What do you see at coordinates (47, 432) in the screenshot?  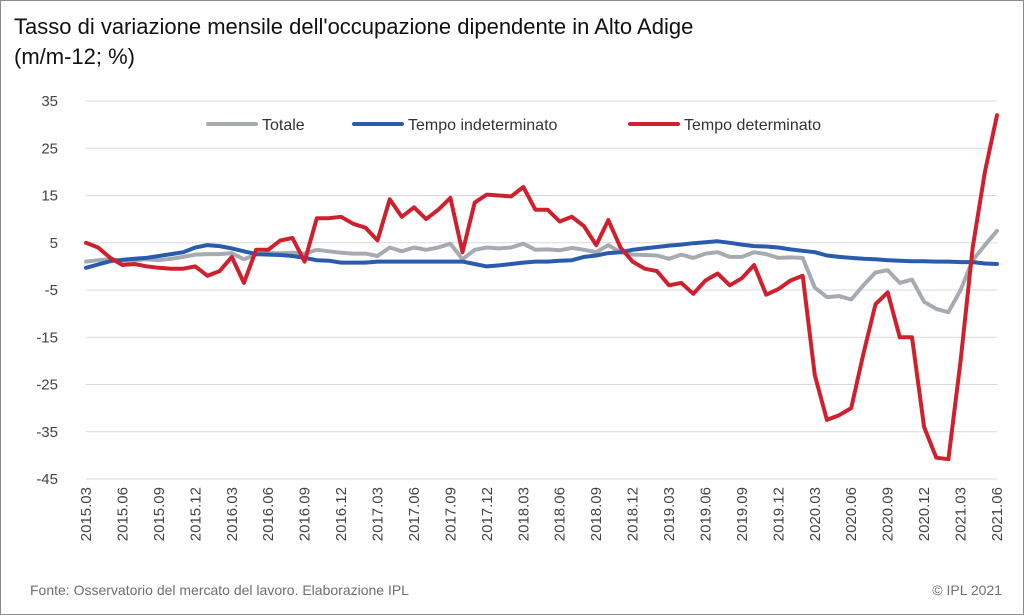 I see `y-tick-label: -35` at bounding box center [47, 432].